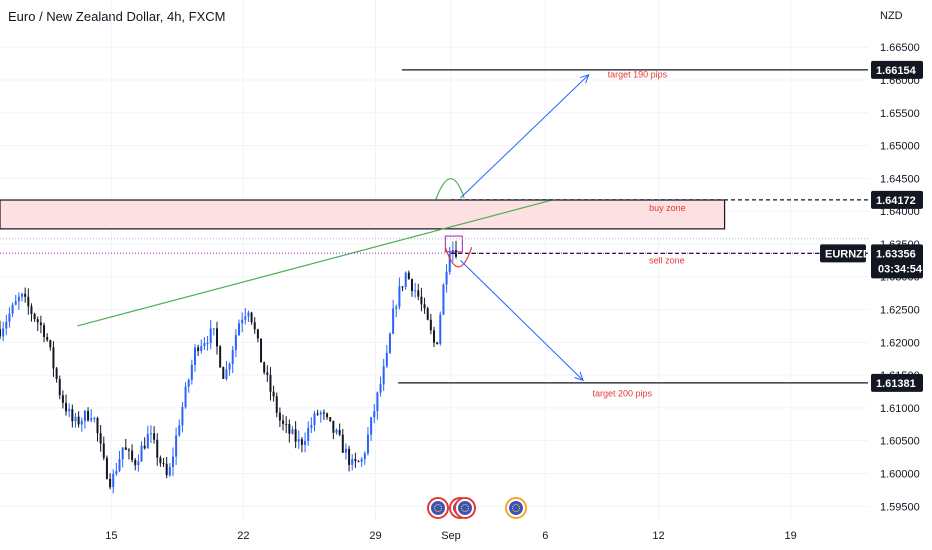 This screenshot has height=550, width=932. Describe the element at coordinates (453, 244) in the screenshot. I see `last-candles-box` at that location.